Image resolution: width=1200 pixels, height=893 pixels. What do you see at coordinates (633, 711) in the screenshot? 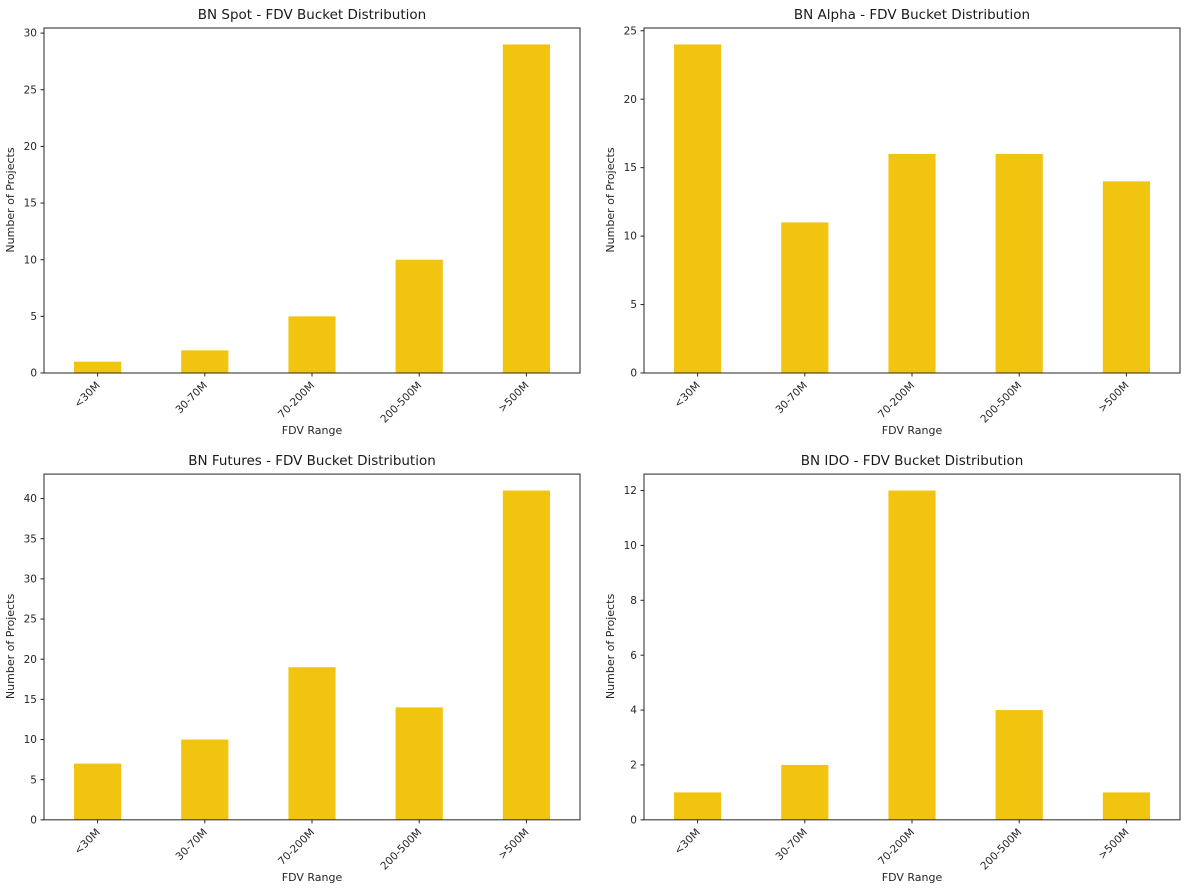
I see `y-tick-label: 4` at bounding box center [633, 711].